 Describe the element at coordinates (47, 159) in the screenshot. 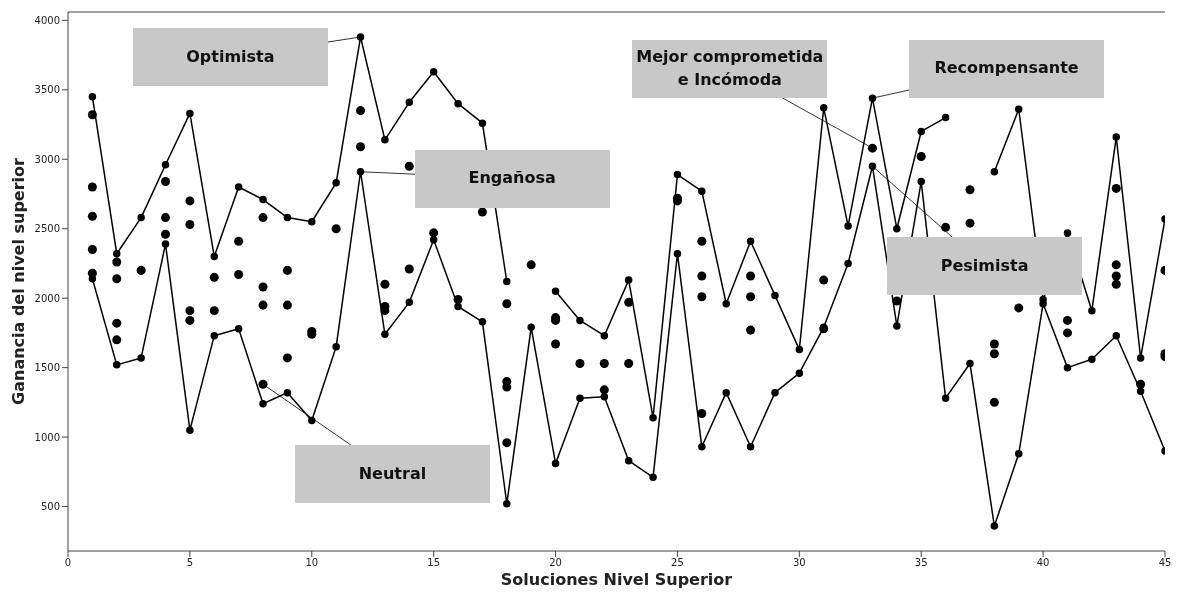

I see `y-tick-label: 3000` at that location.